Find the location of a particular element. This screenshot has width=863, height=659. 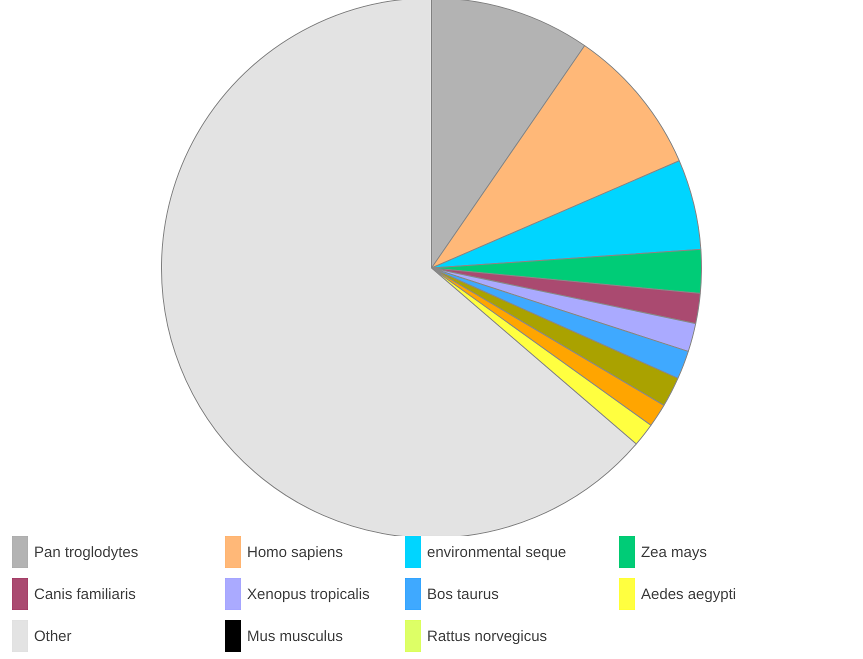

legend-label: Bos taurus is located at coordinates (463, 594).